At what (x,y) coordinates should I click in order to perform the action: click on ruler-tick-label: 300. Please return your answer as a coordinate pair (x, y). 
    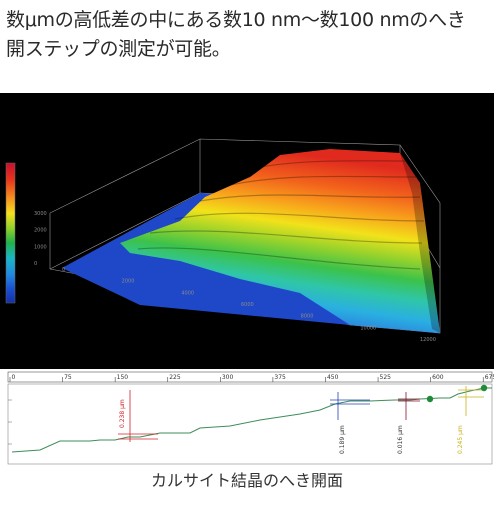
    Looking at the image, I should click on (228, 377).